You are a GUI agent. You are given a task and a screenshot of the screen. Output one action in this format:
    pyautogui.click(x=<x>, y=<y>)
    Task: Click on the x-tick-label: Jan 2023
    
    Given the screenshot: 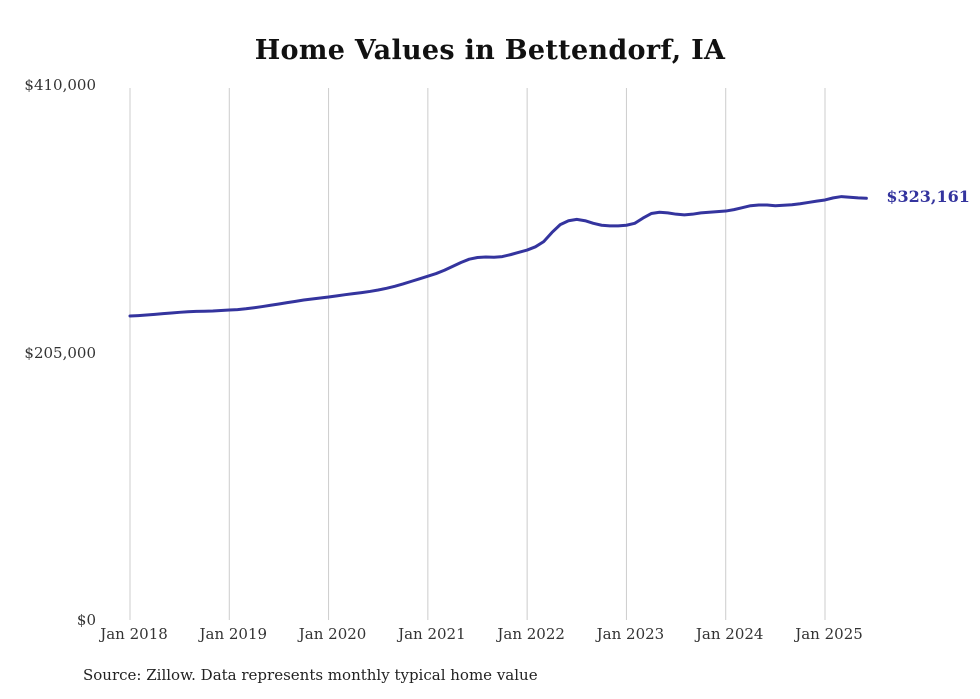 What is the action you would take?
    pyautogui.click(x=630, y=634)
    